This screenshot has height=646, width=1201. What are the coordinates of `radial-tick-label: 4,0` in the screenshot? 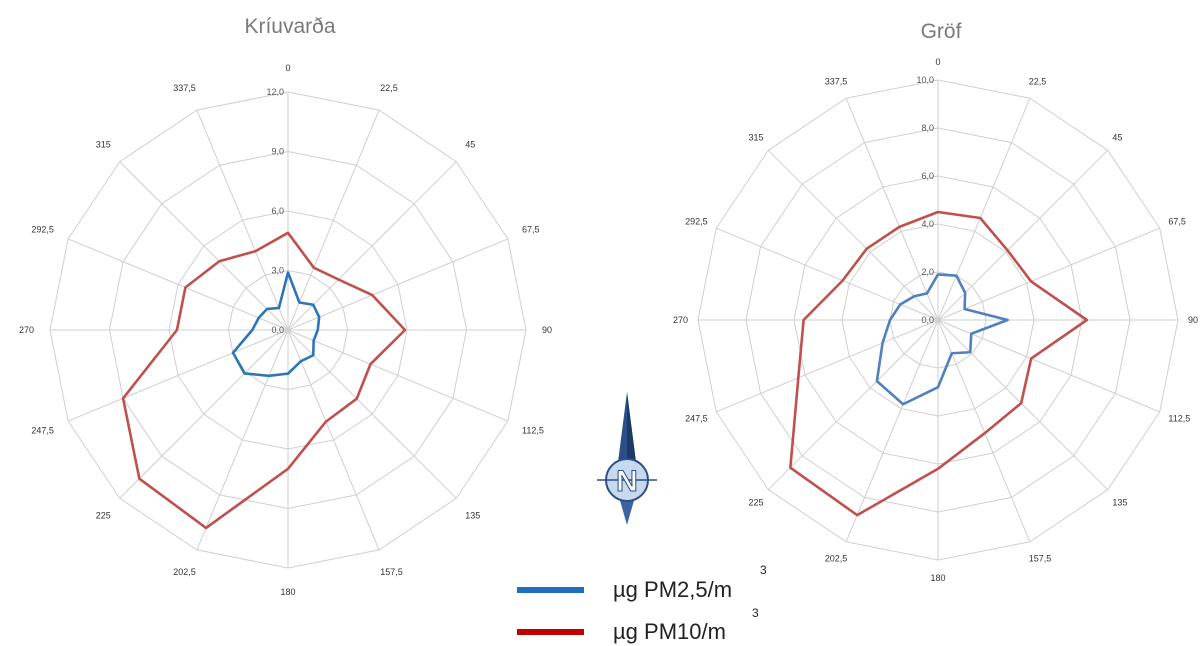 It's located at (927, 224).